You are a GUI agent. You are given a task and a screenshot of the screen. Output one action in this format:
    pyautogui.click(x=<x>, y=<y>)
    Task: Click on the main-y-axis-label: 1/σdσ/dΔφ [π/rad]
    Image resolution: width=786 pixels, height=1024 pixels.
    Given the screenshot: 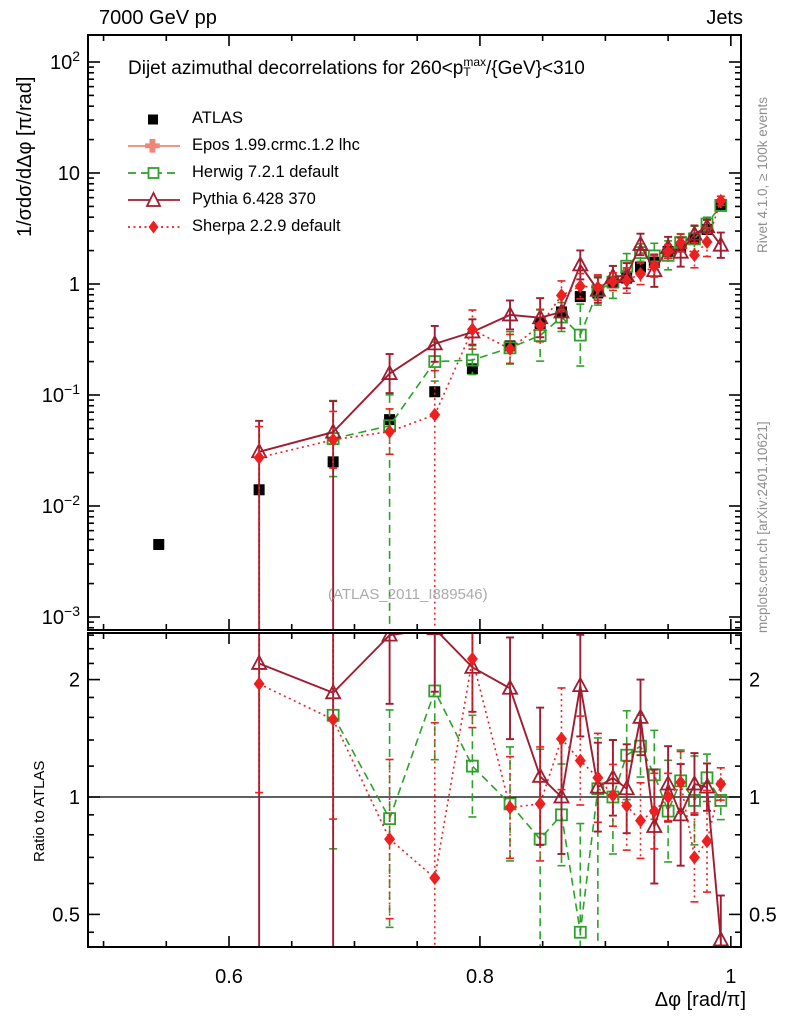 What is the action you would take?
    pyautogui.click(x=25, y=156)
    